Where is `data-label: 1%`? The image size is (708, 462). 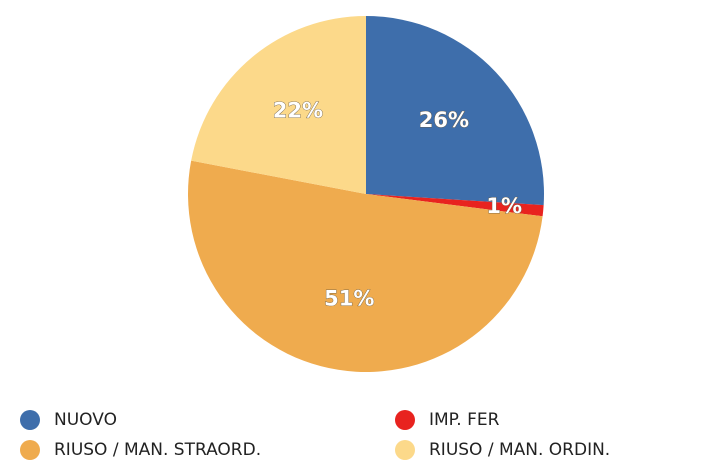 data-label: 1% is located at coordinates (504, 206).